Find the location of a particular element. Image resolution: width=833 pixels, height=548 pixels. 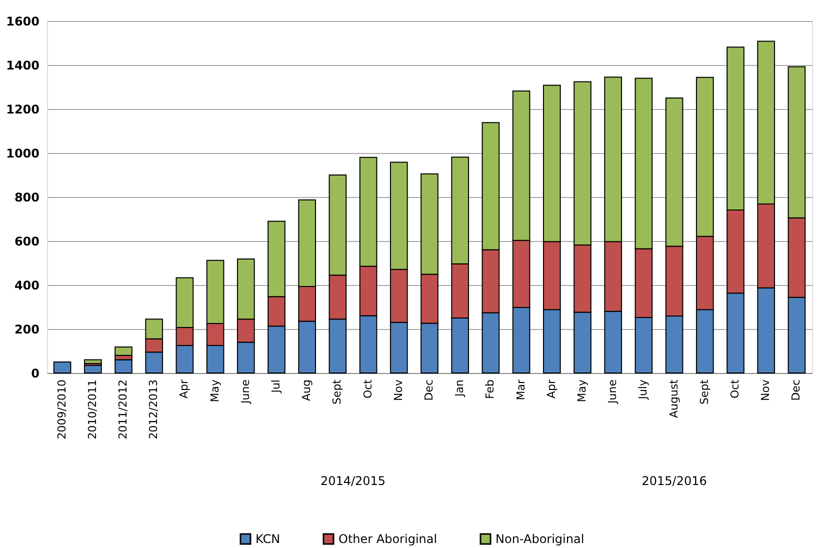

x-tick-label: Mar is located at coordinates (521, 389).